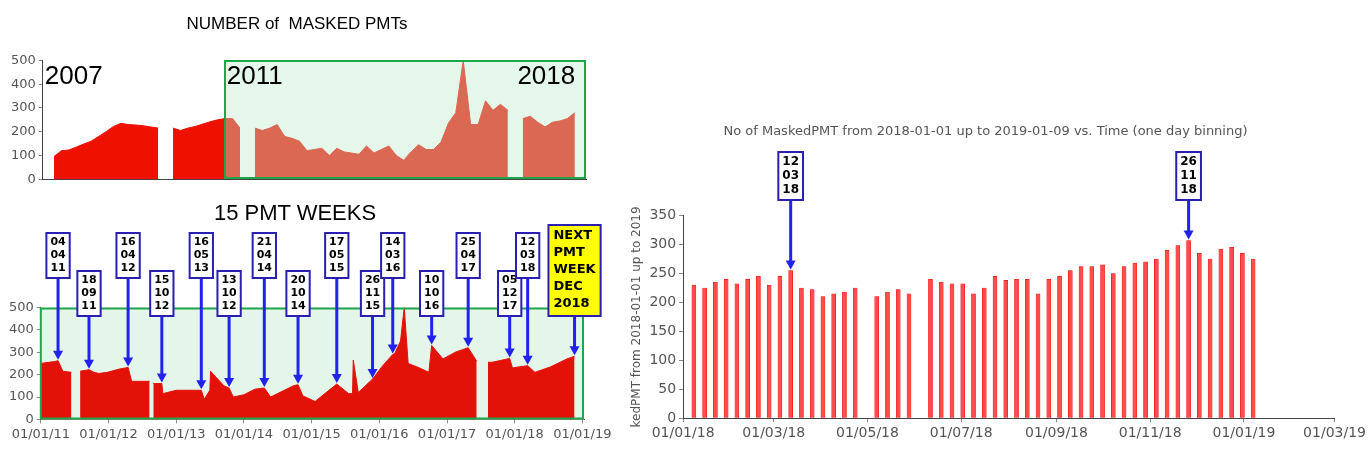 This screenshot has width=1369, height=449. I want to click on annotation: 25 04 17, so click(468, 255).